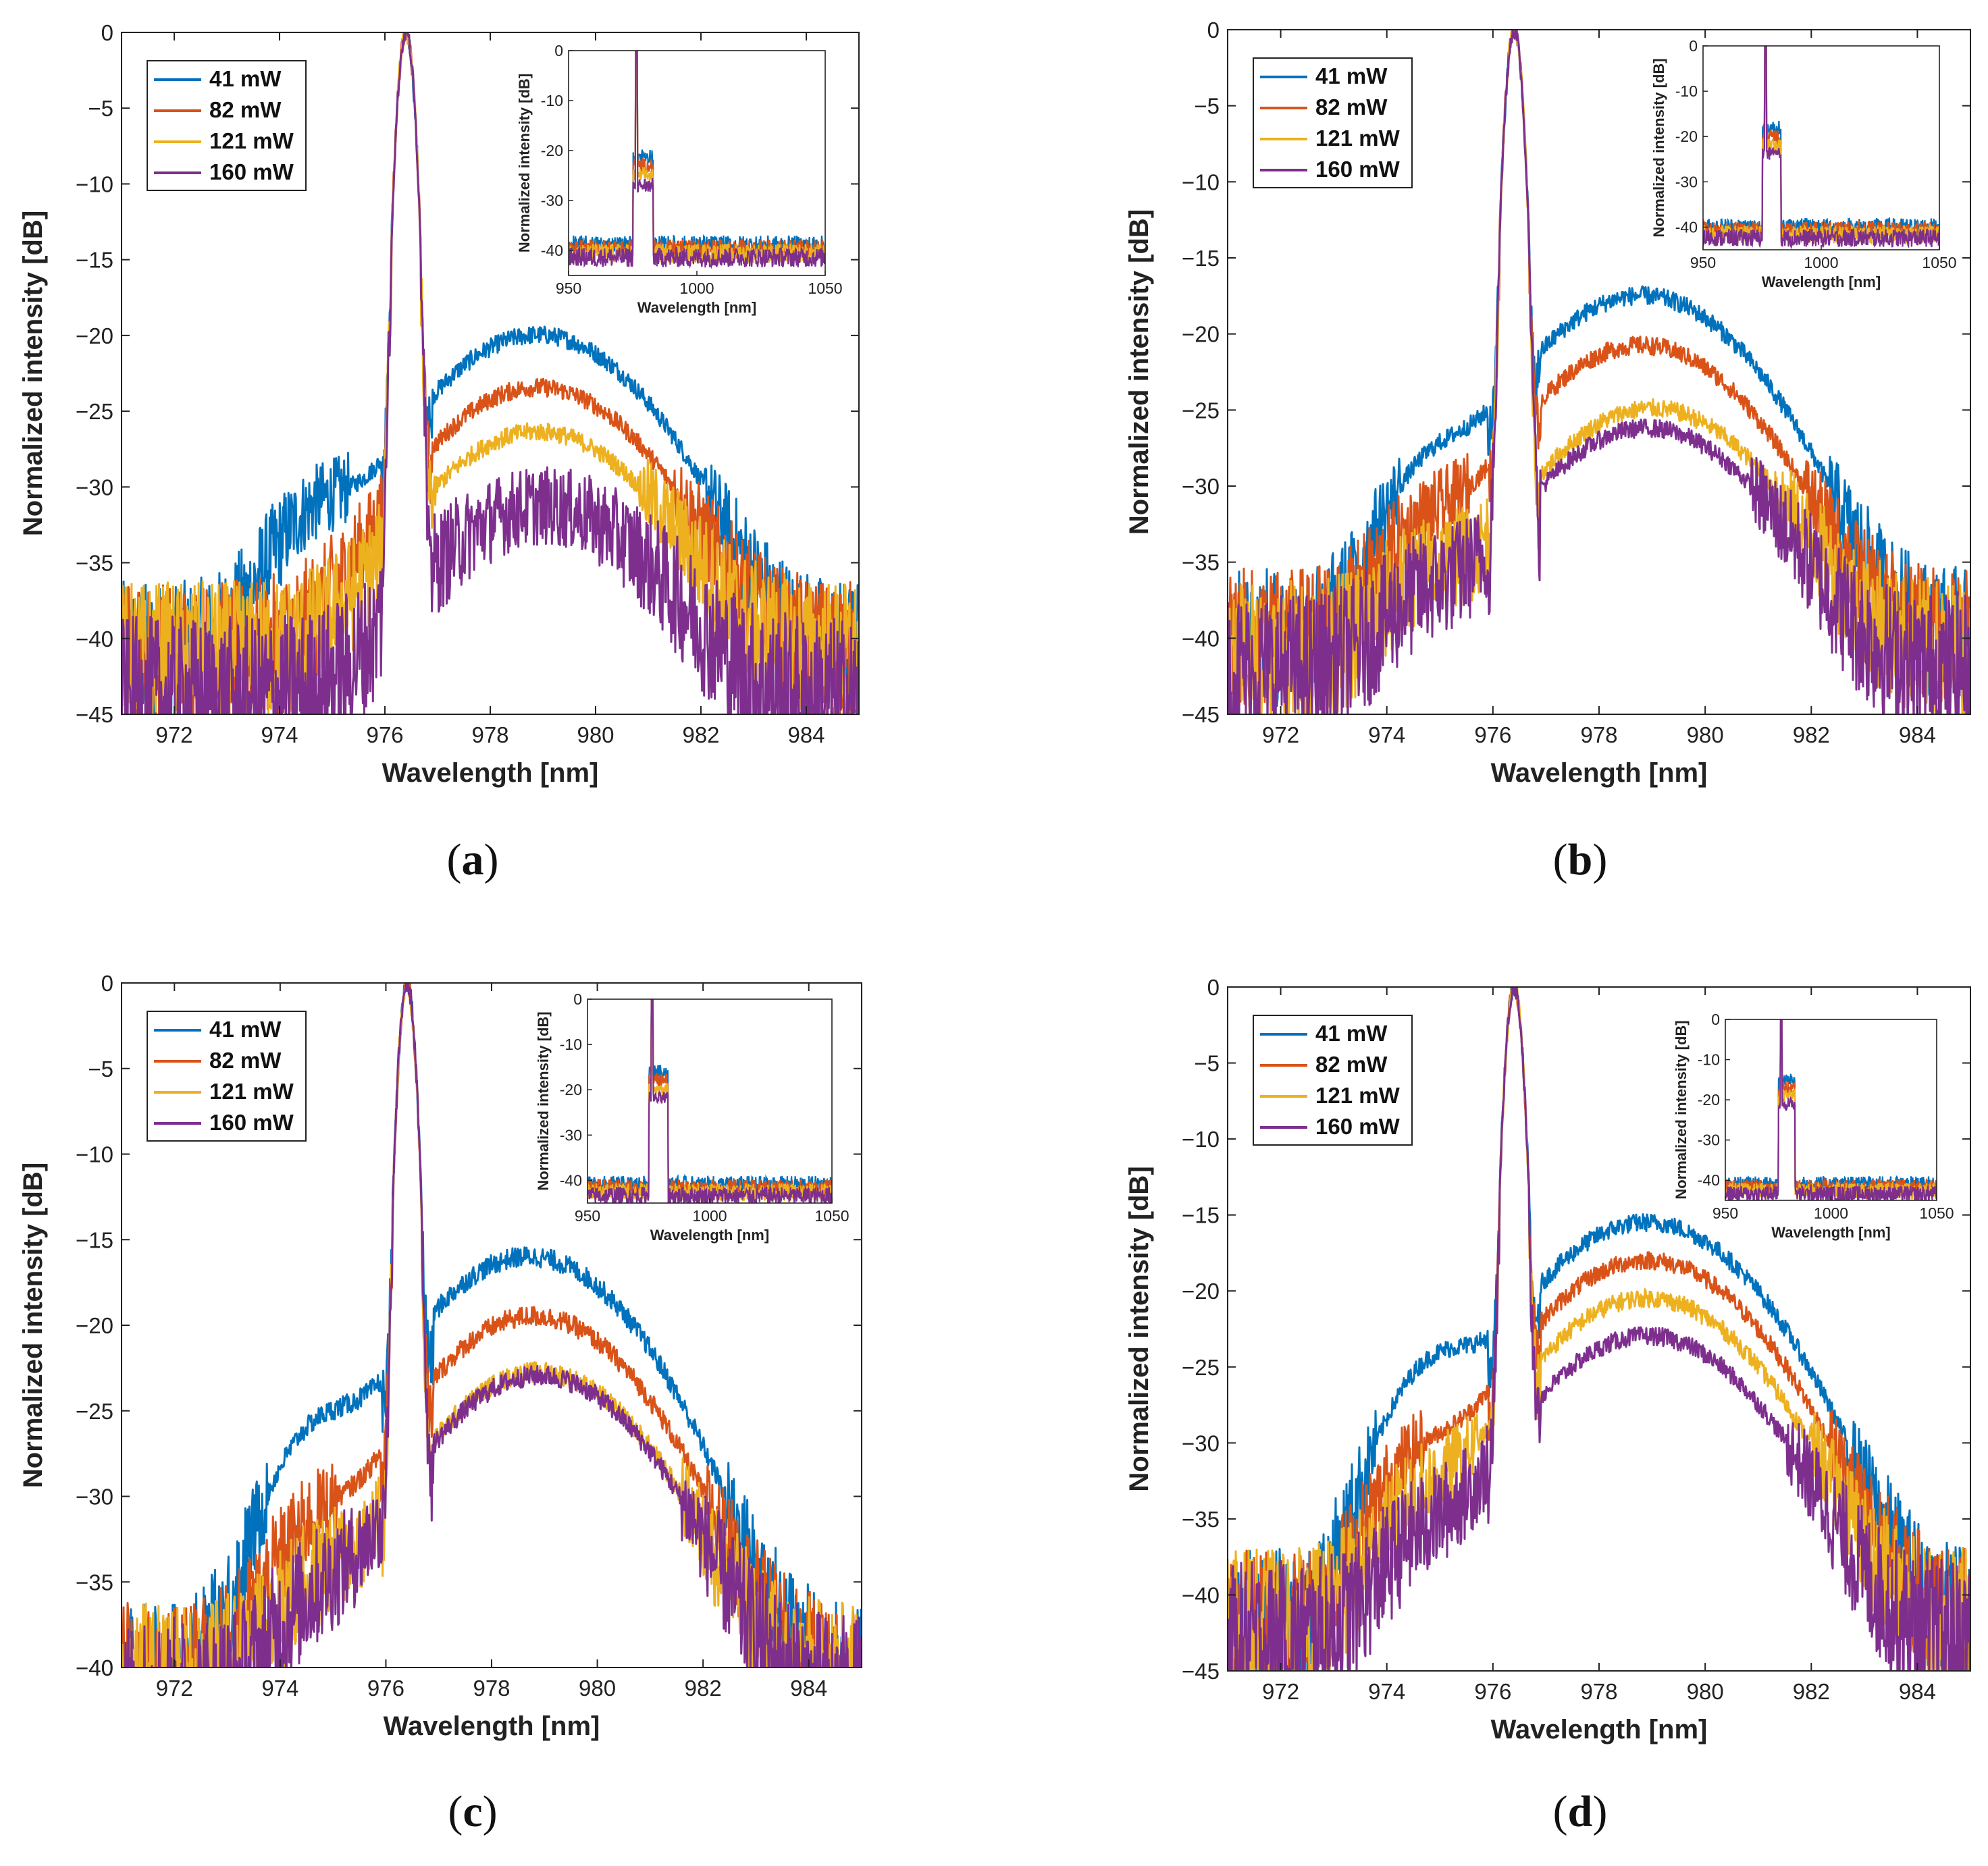 This screenshot has width=1988, height=1866. Describe the element at coordinates (473, 860) in the screenshot. I see `panel-caption: (a)` at that location.